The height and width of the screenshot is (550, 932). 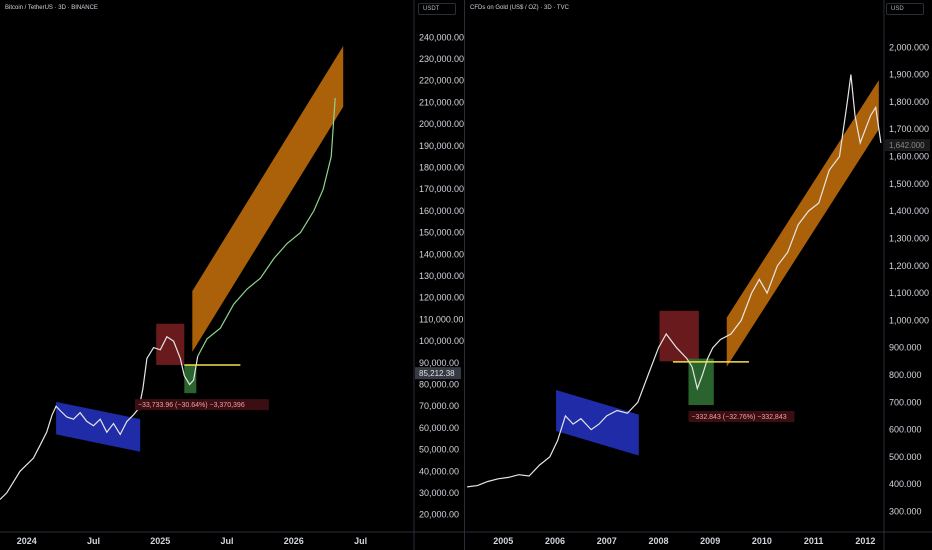 What do you see at coordinates (802, 223) in the screenshot?
I see `gold-uptrend-channel` at bounding box center [802, 223].